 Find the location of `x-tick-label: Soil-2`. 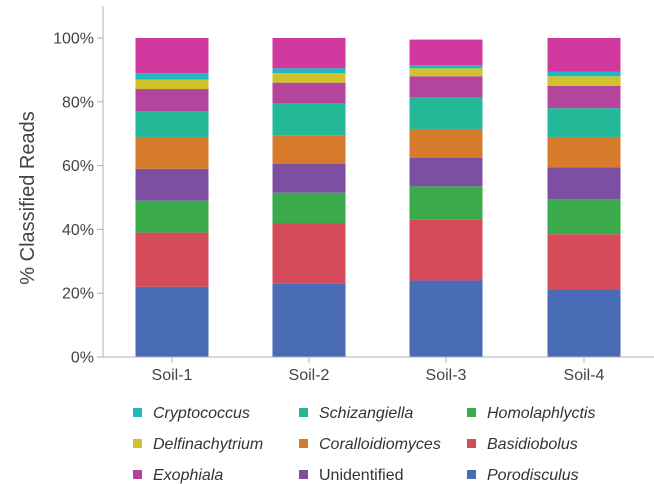

x-tick-label: Soil-2 is located at coordinates (309, 375).